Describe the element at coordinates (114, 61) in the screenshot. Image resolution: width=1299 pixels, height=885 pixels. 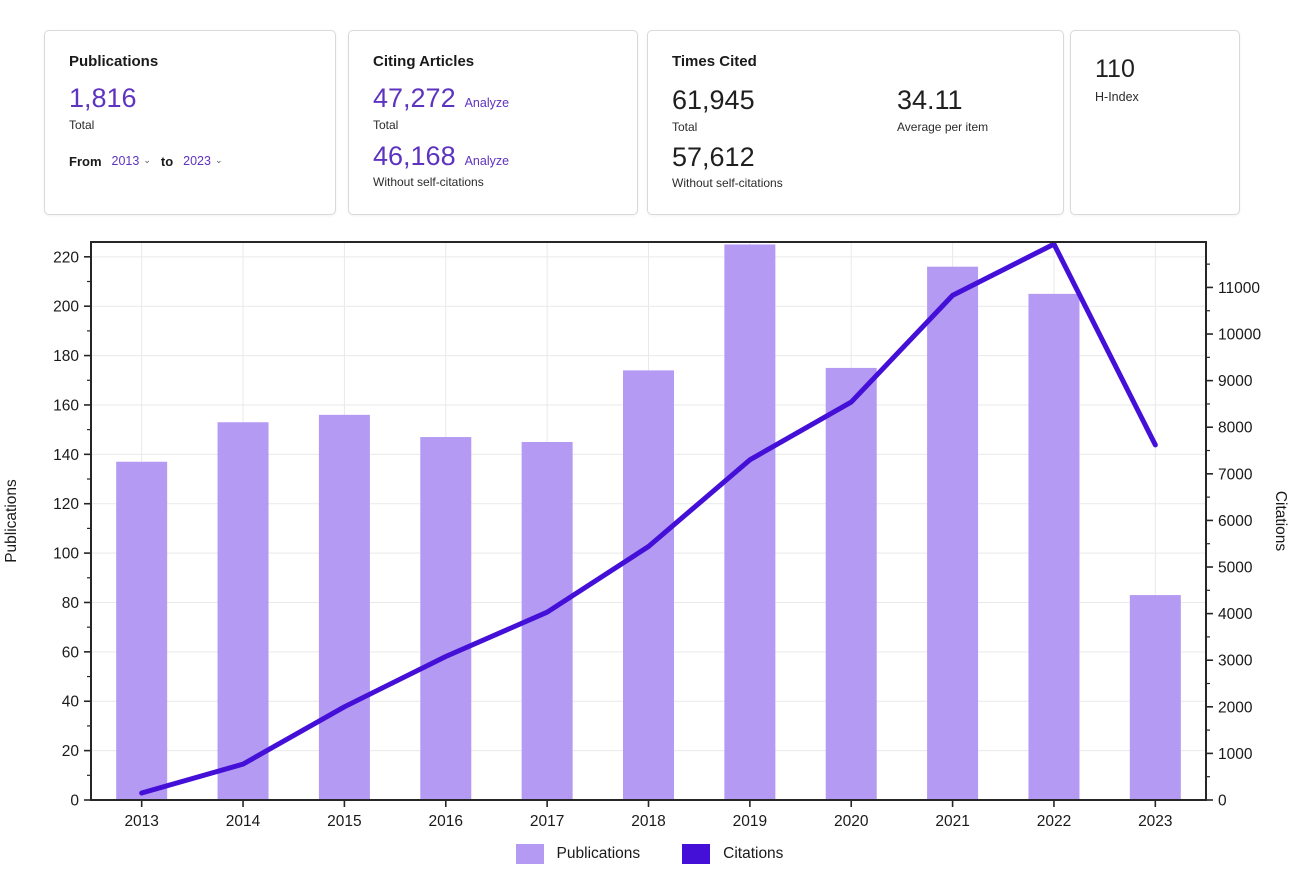
I see `publications-card-title: Publications` at that location.